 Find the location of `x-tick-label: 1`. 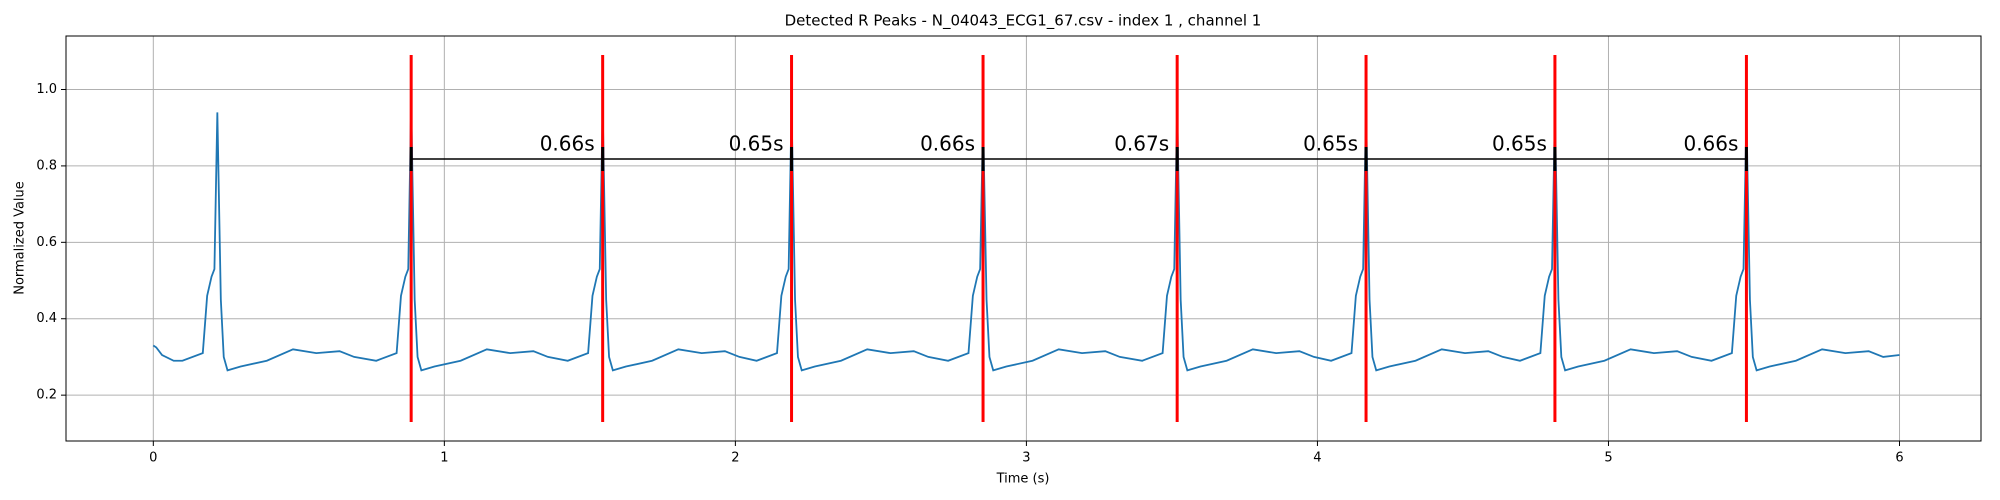

x-tick-label: 1 is located at coordinates (444, 458).